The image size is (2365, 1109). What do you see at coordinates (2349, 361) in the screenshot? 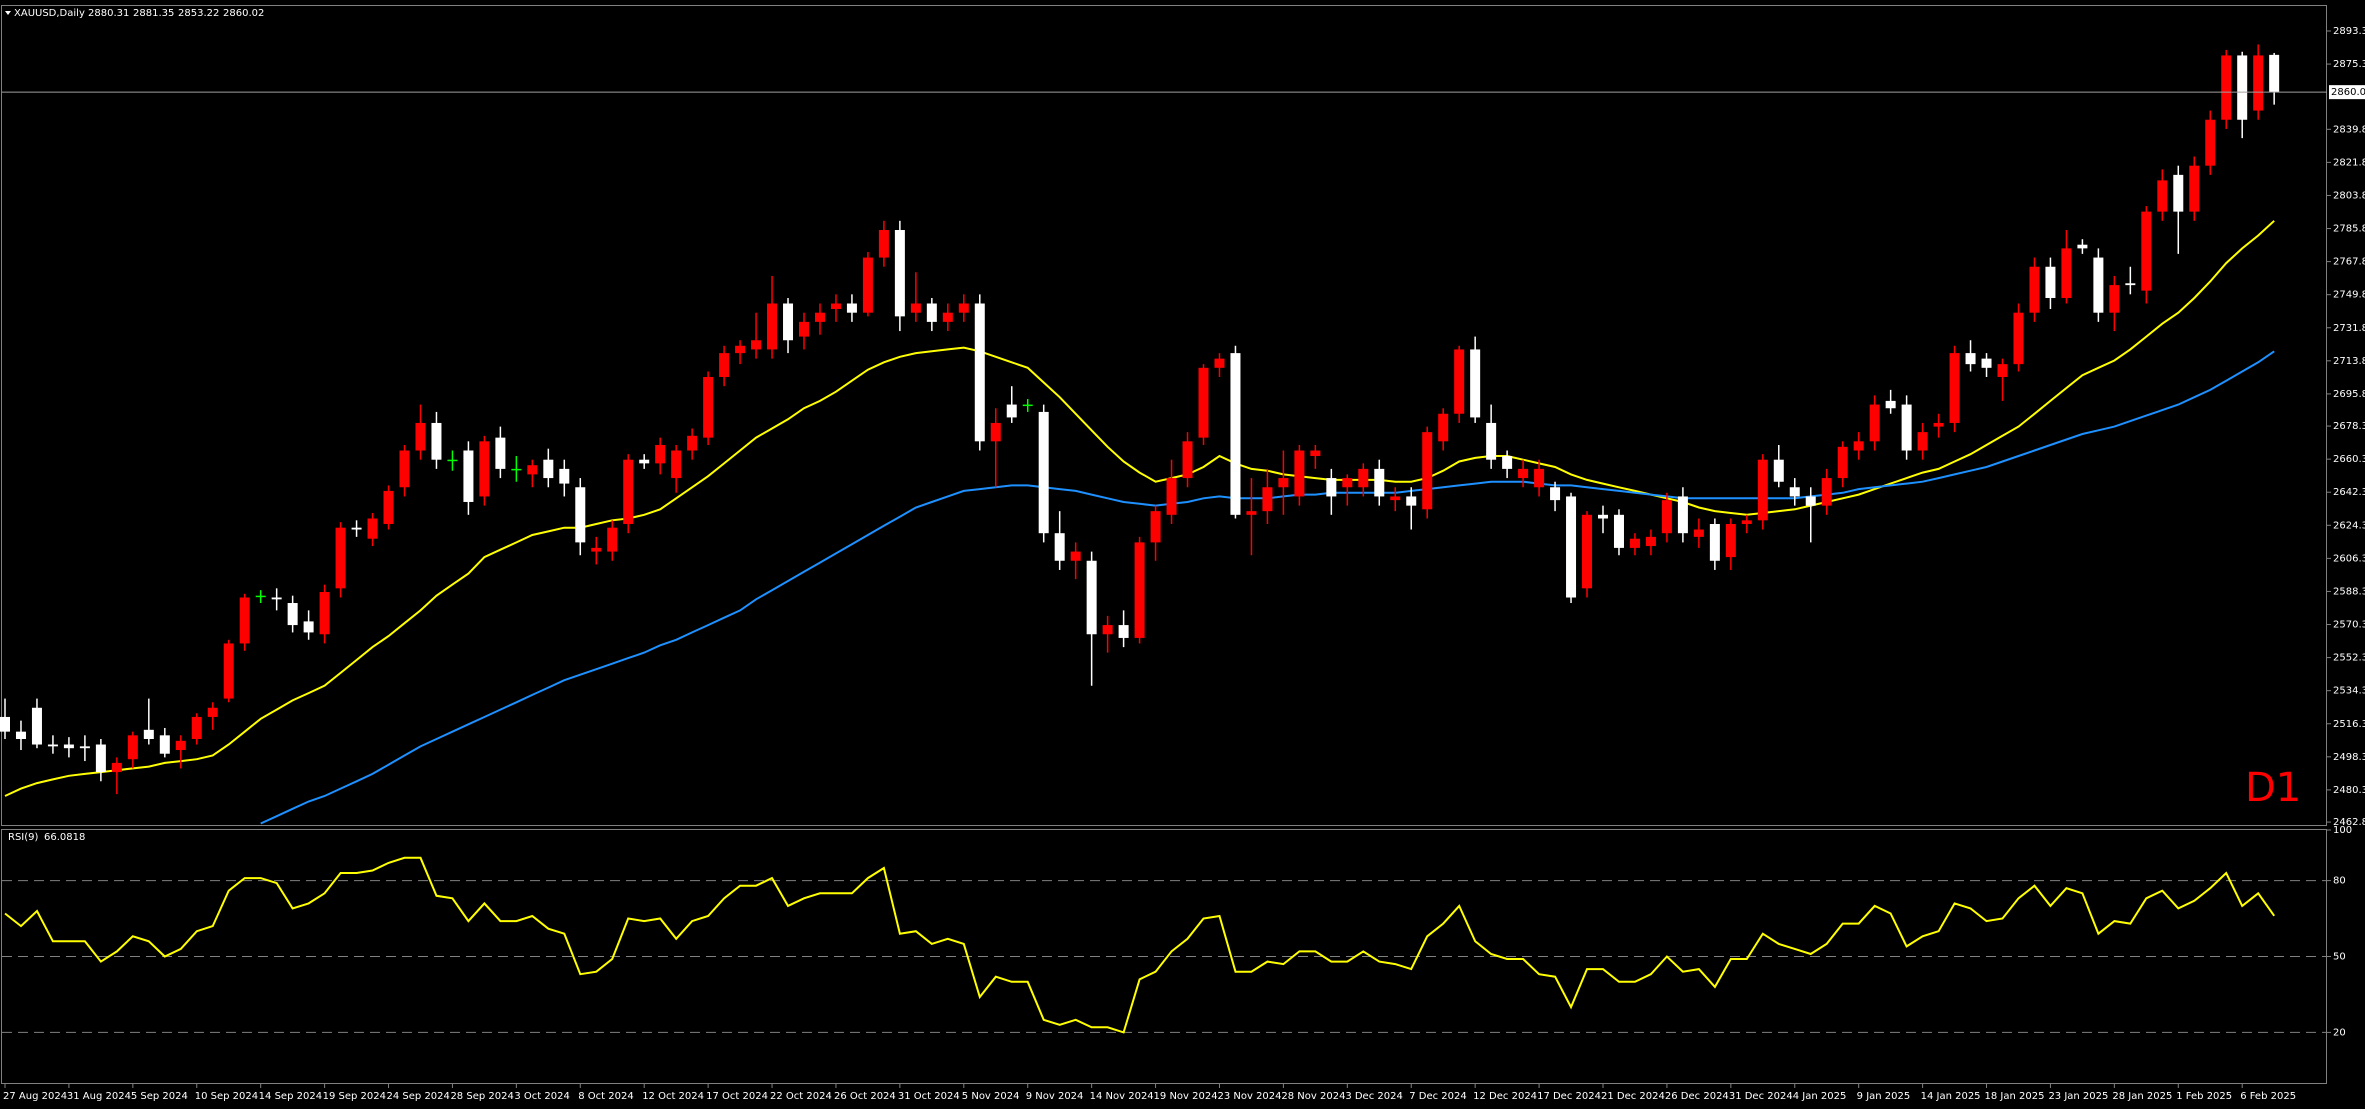
I see `y-tick-label: 2713.80` at bounding box center [2349, 361].